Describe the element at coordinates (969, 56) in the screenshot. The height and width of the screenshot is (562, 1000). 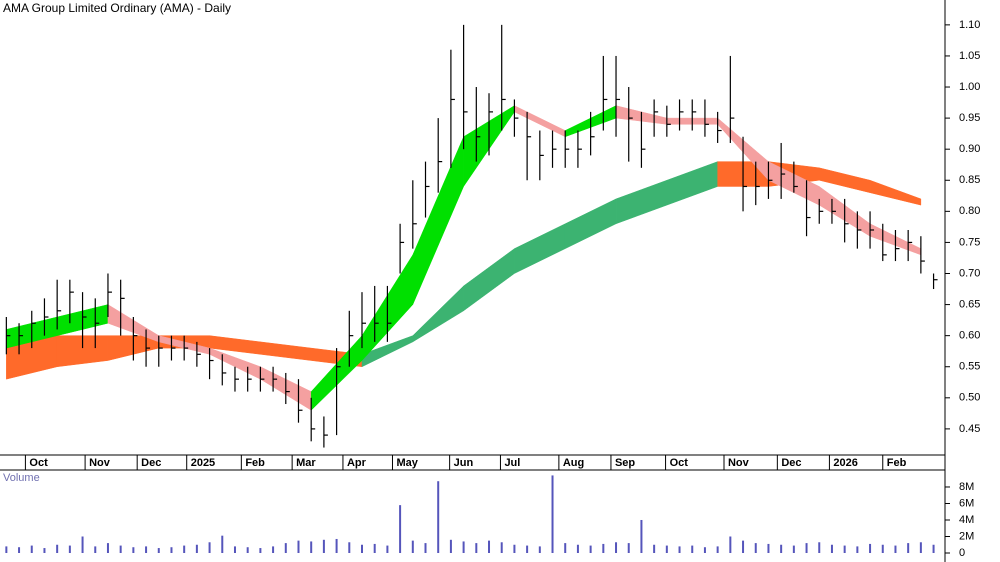
I see `y-tick-label: 1.05` at that location.